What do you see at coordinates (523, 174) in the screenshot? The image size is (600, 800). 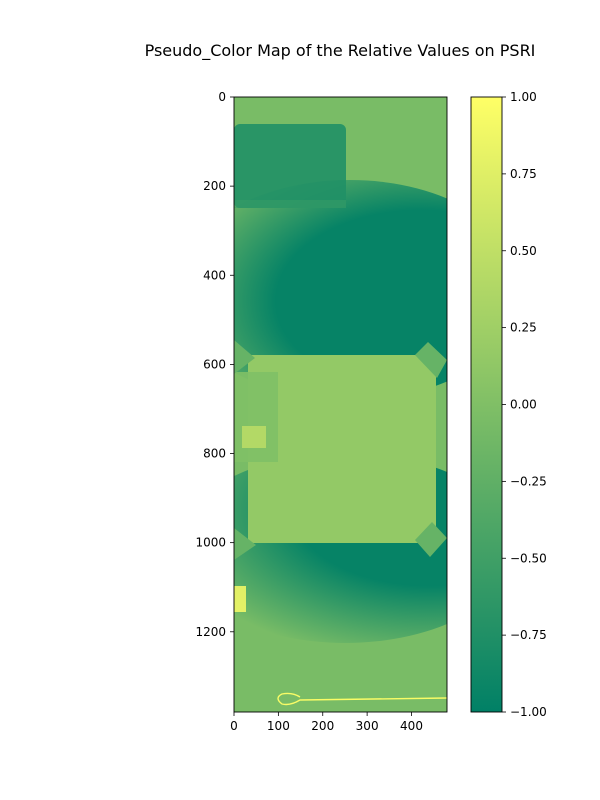 I see `colorbar-tick-label: 0.75` at bounding box center [523, 174].